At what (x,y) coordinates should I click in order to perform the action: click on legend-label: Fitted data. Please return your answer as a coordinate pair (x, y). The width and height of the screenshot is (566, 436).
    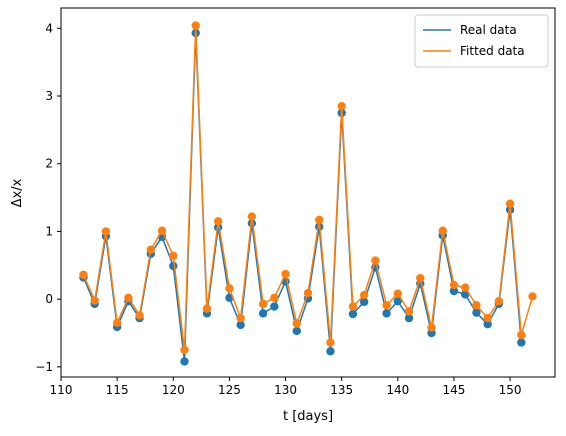
    Looking at the image, I should click on (492, 51).